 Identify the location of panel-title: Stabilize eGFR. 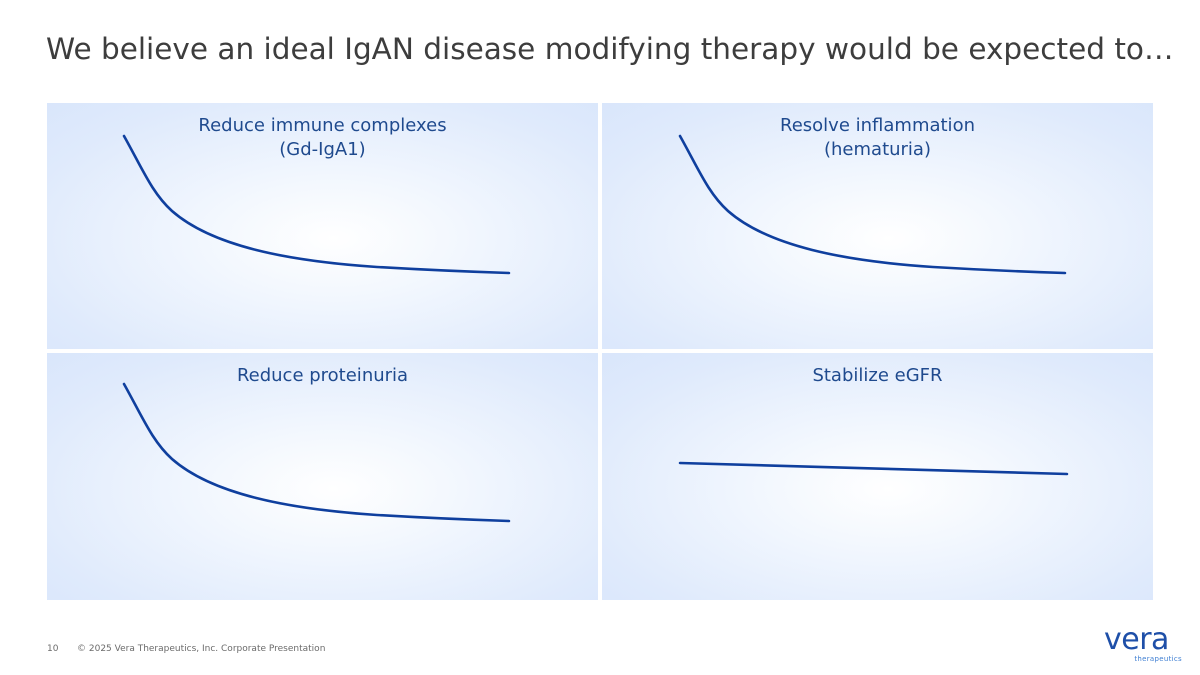
(877, 376).